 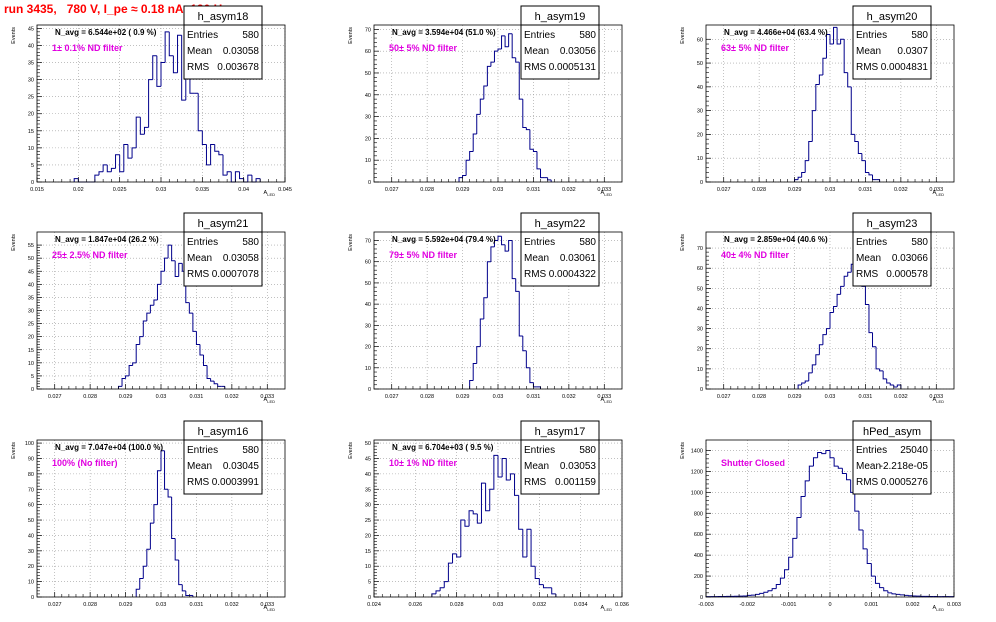 What do you see at coordinates (368, 241) in the screenshot?
I see `y-tick-label: 70` at bounding box center [368, 241].